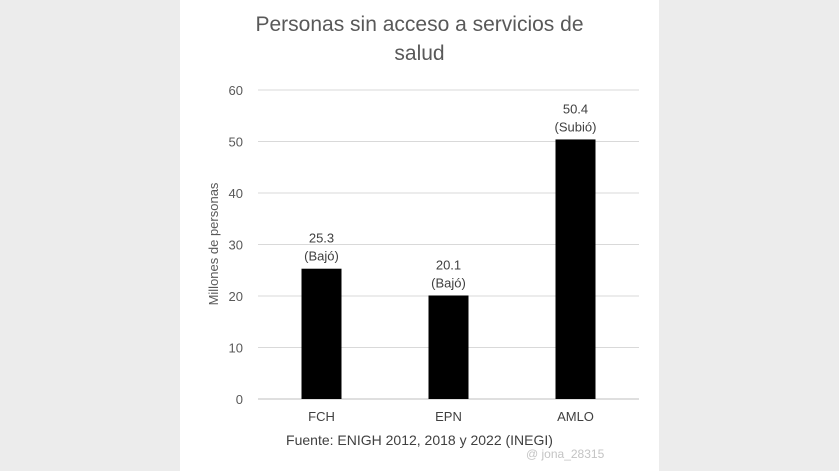  What do you see at coordinates (321, 416) in the screenshot?
I see `x-tick-label: FCH` at bounding box center [321, 416].